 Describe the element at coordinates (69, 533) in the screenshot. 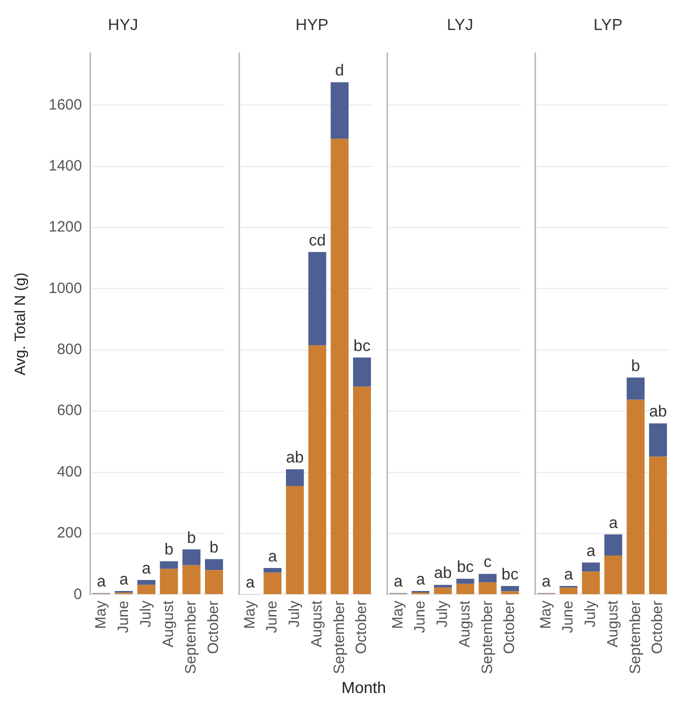

I see `y-tick-label: 200` at that location.